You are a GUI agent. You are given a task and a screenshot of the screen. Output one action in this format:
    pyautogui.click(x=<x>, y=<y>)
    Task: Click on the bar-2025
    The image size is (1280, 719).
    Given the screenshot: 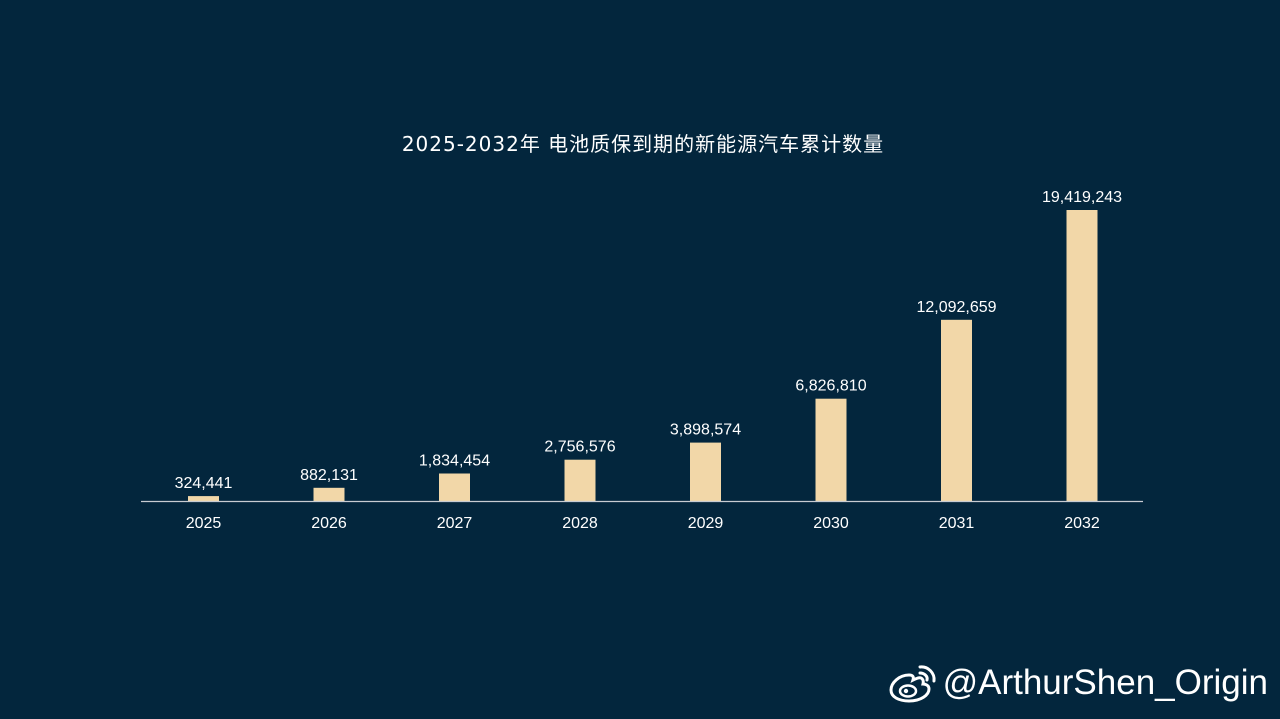 What is the action you would take?
    pyautogui.click(x=203, y=498)
    